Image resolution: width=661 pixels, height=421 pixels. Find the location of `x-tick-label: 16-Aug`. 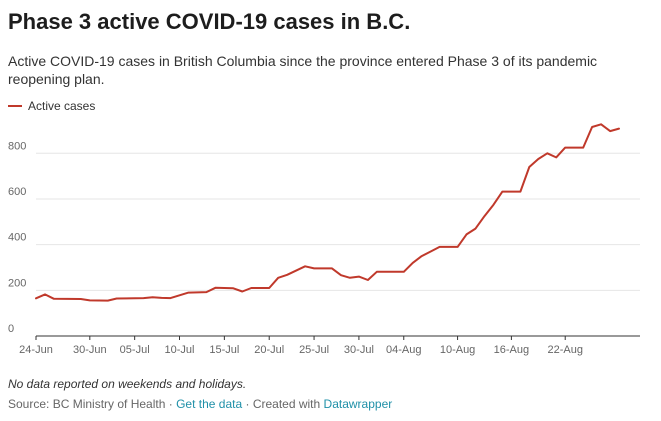

x-tick-label: 16-Aug is located at coordinates (511, 350).